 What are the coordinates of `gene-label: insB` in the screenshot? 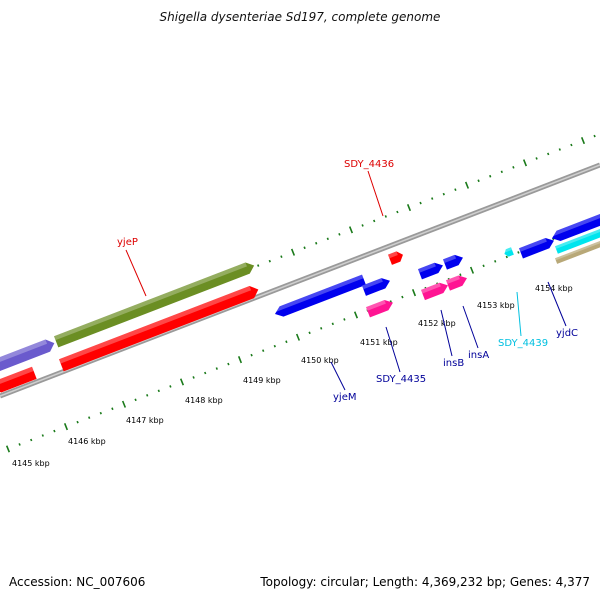 It's located at (453, 363).